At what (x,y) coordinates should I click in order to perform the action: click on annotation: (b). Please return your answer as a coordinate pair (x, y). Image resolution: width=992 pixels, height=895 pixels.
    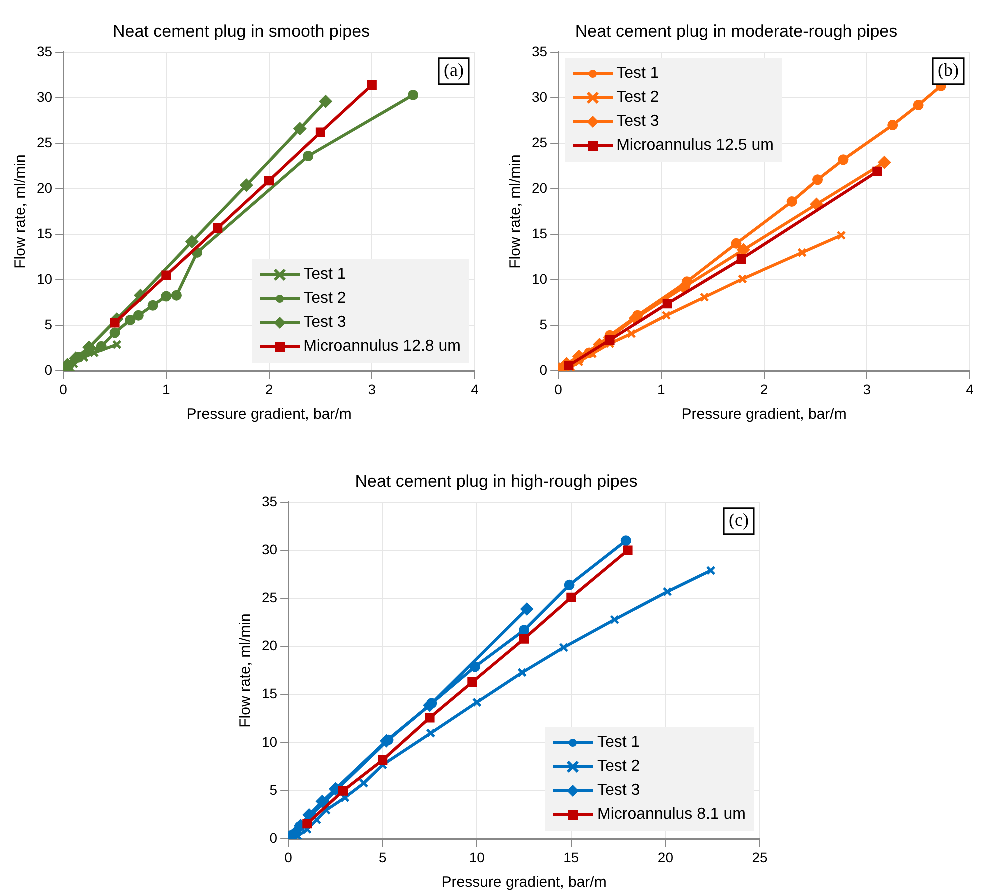
    Looking at the image, I should click on (949, 70).